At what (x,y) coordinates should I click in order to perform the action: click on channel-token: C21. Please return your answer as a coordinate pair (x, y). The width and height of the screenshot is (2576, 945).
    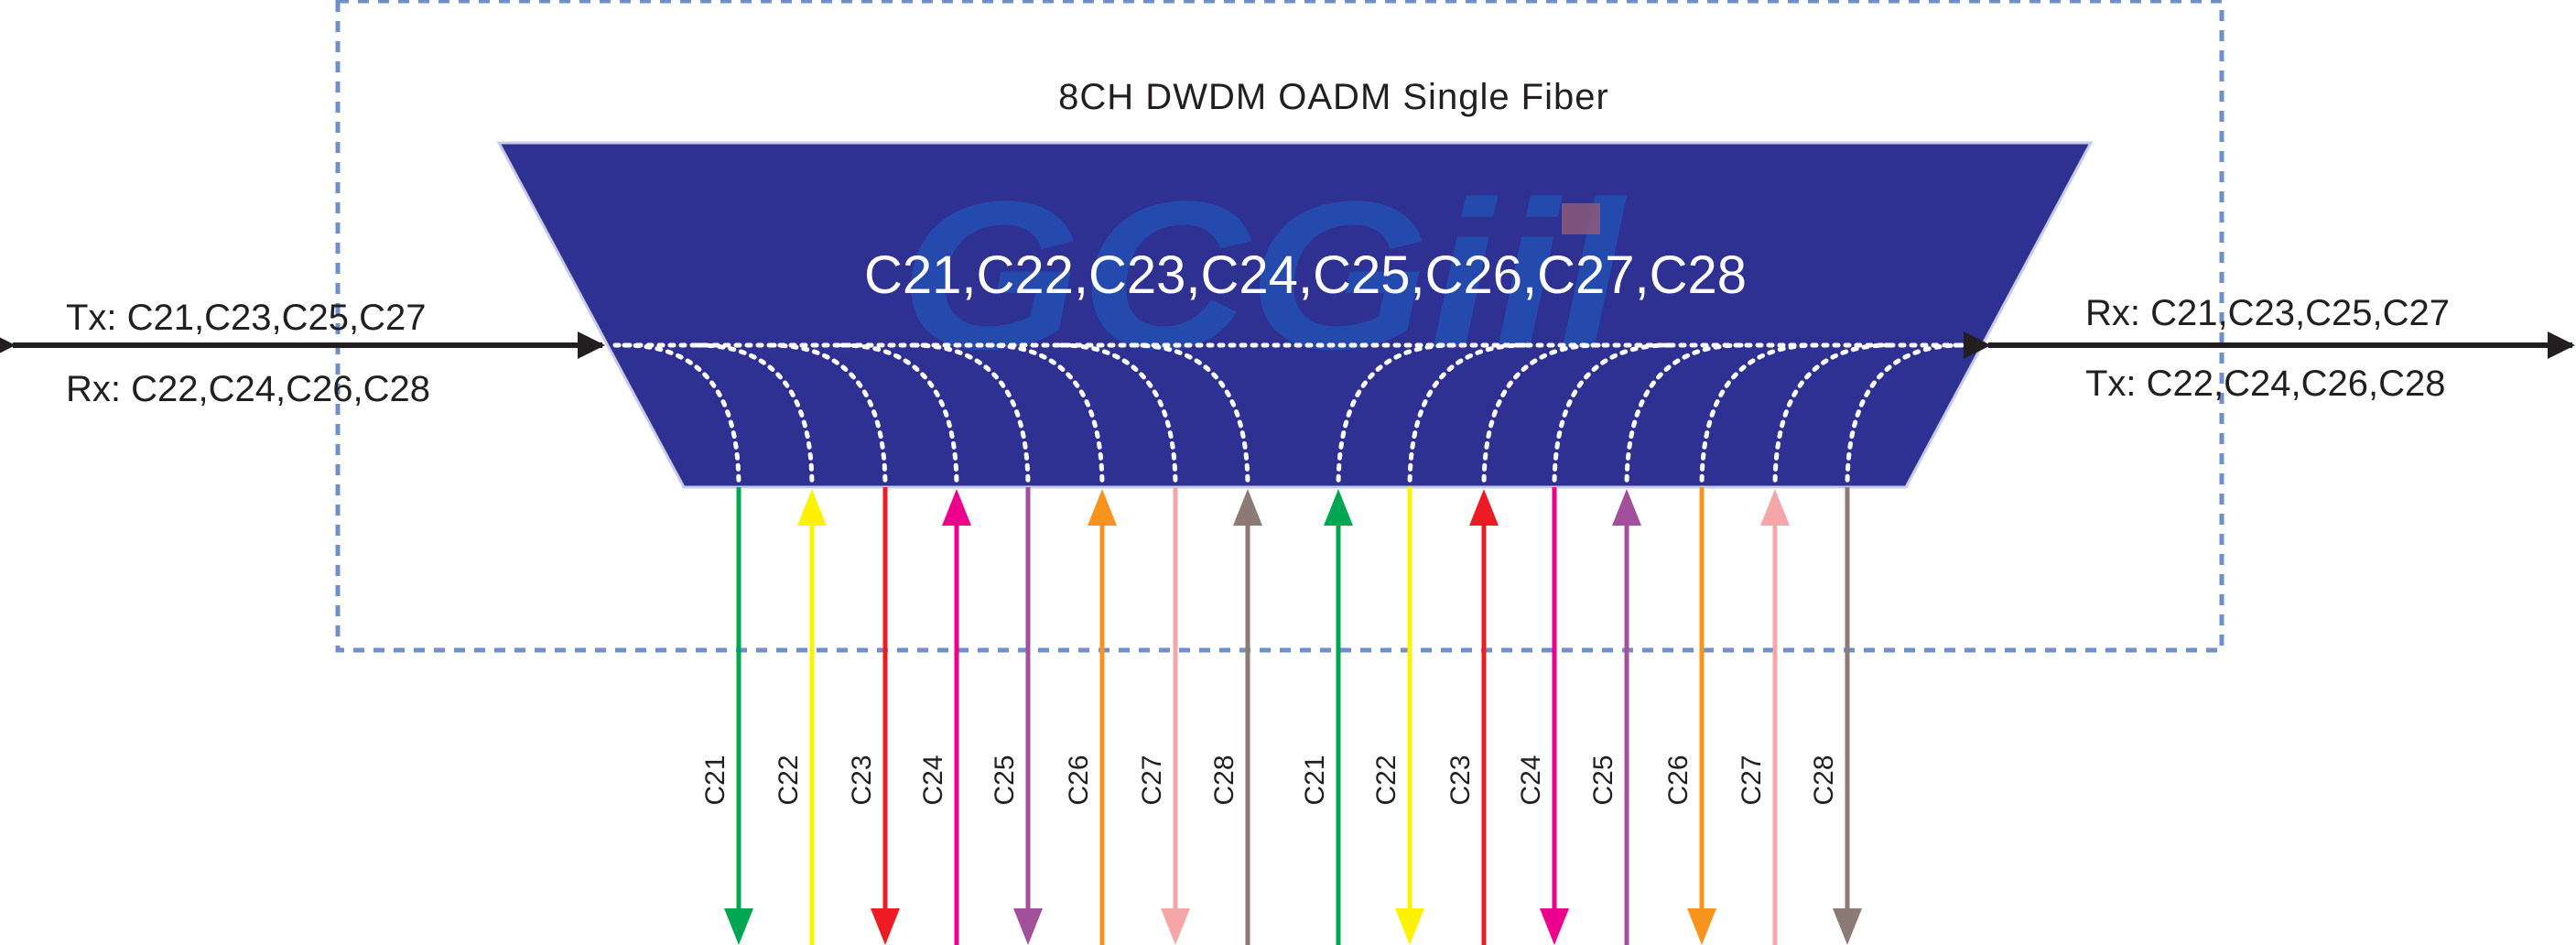
    Looking at the image, I should click on (913, 275).